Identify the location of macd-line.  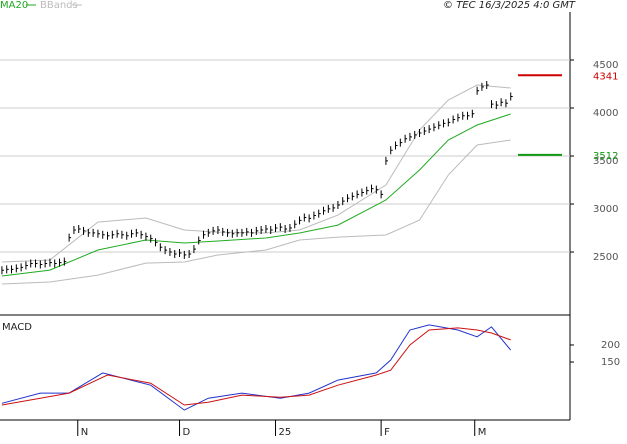
(256, 366).